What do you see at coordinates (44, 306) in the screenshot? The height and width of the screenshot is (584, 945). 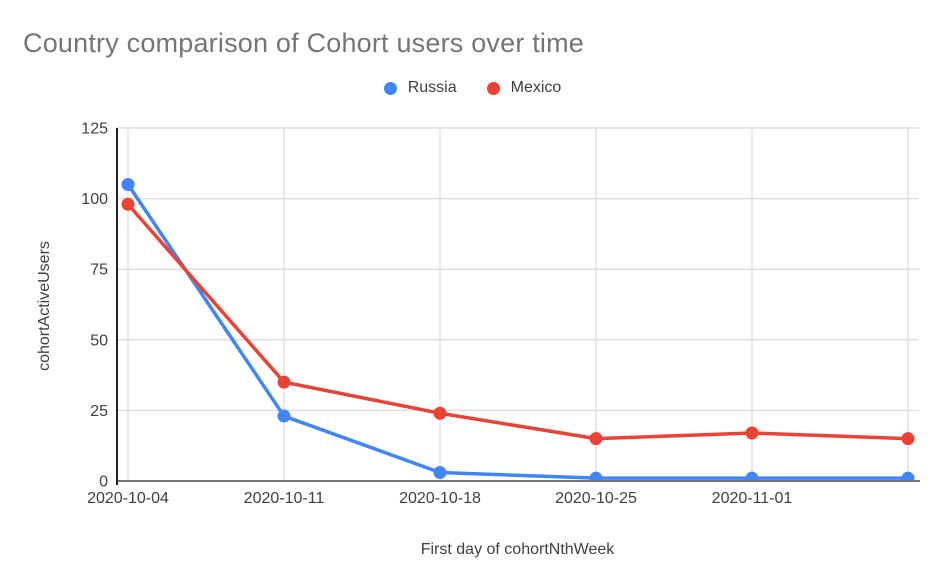 I see `y-axis-title: cohortActiveUsers` at bounding box center [44, 306].